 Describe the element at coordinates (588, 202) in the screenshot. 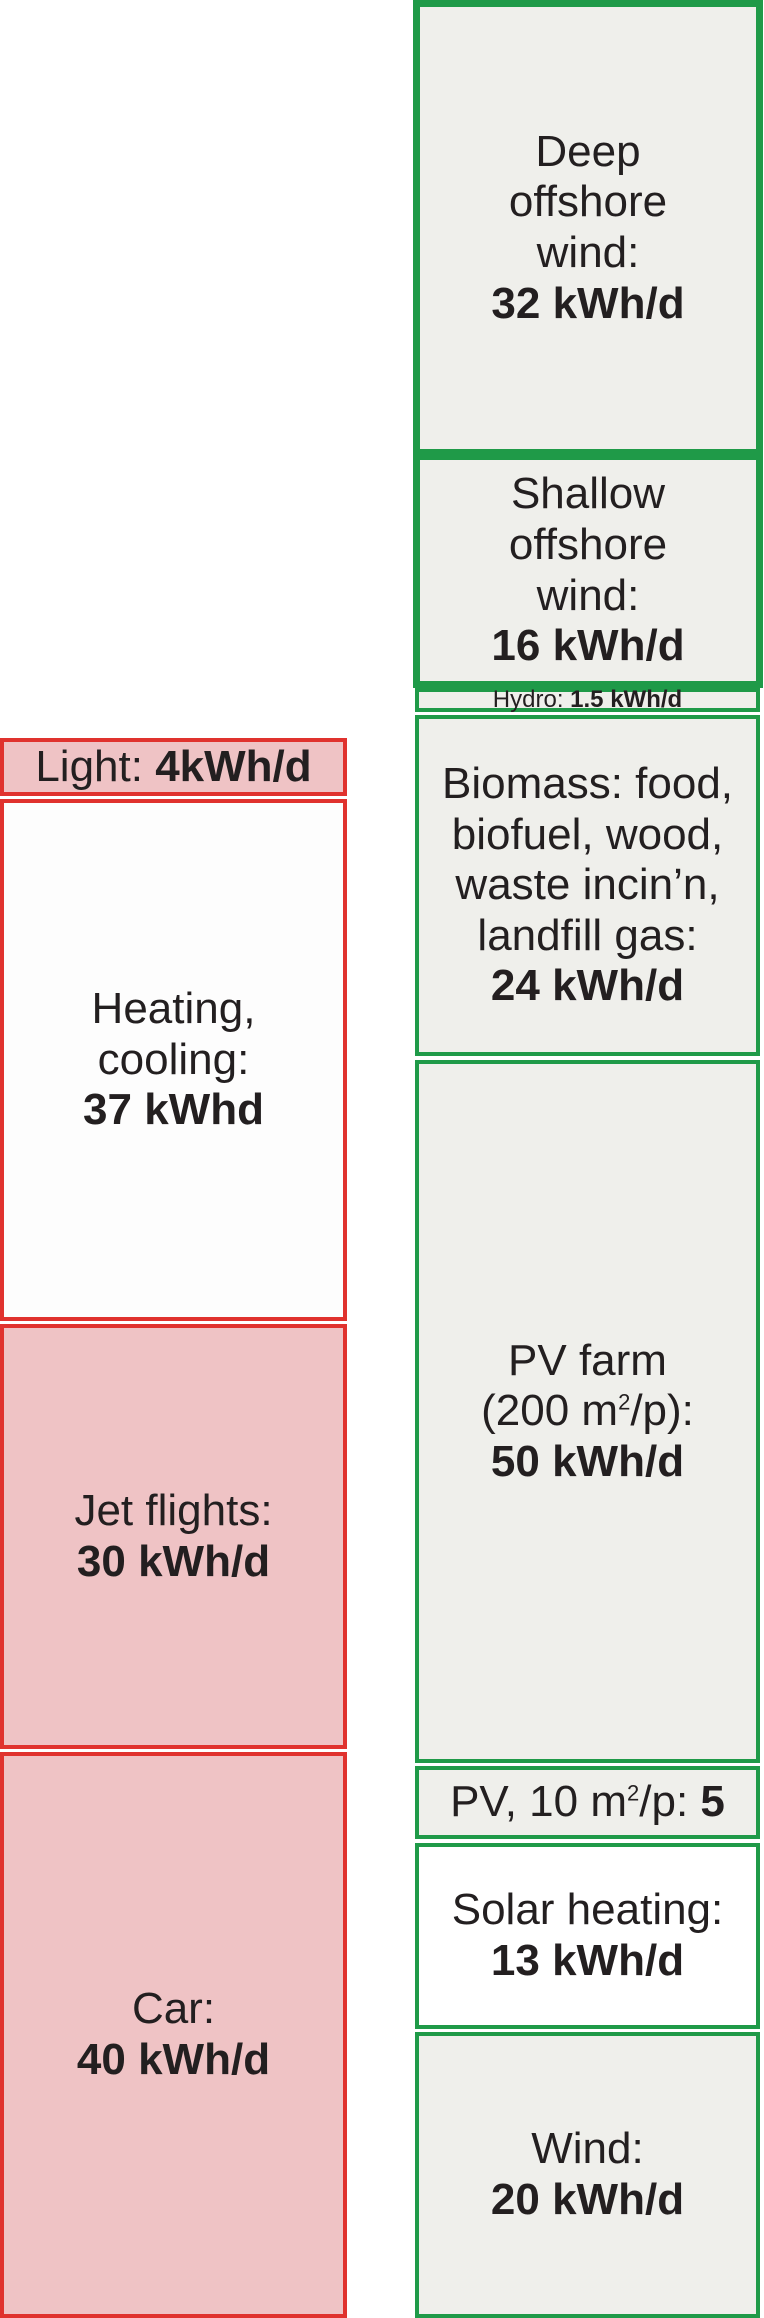

I see `deep-label-line2: offshore` at that location.